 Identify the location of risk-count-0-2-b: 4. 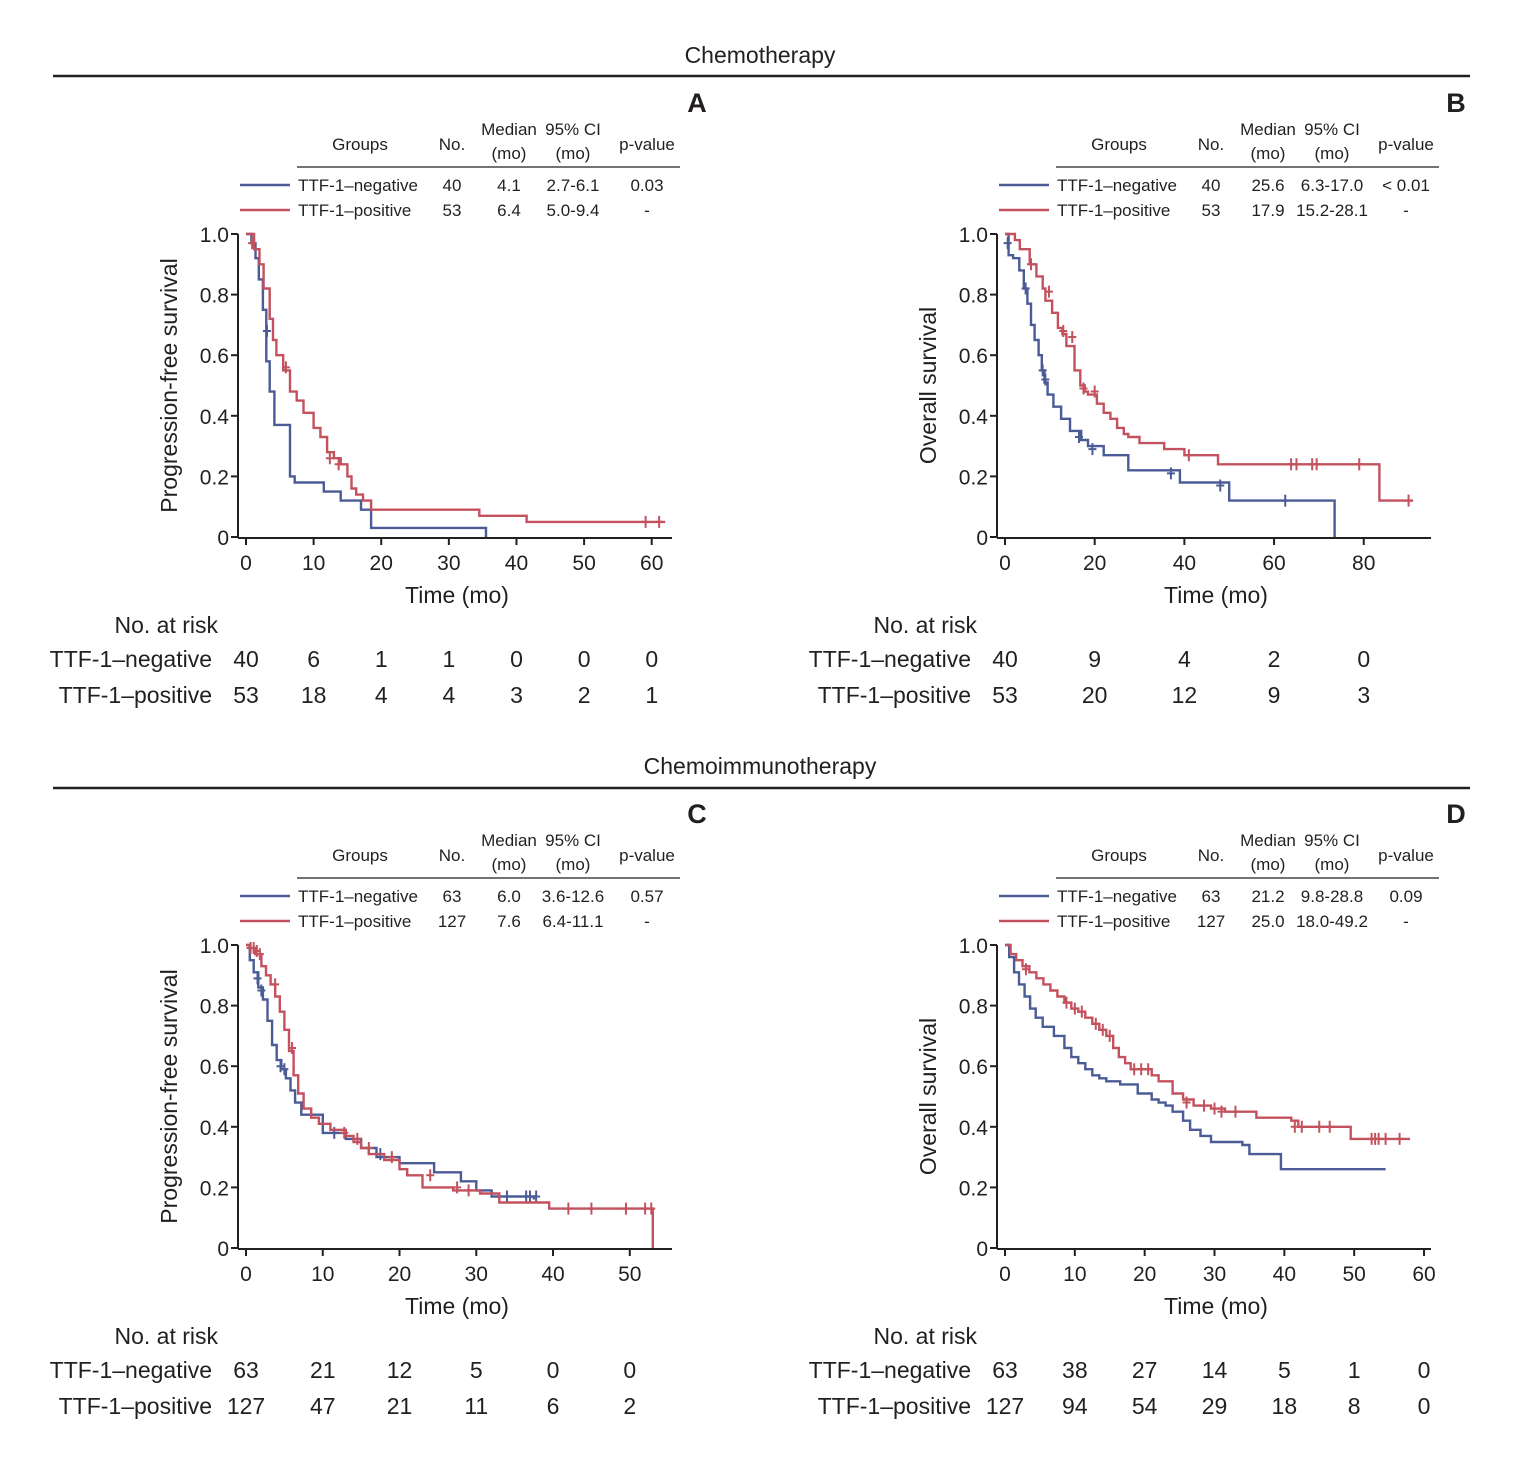
(1184, 659).